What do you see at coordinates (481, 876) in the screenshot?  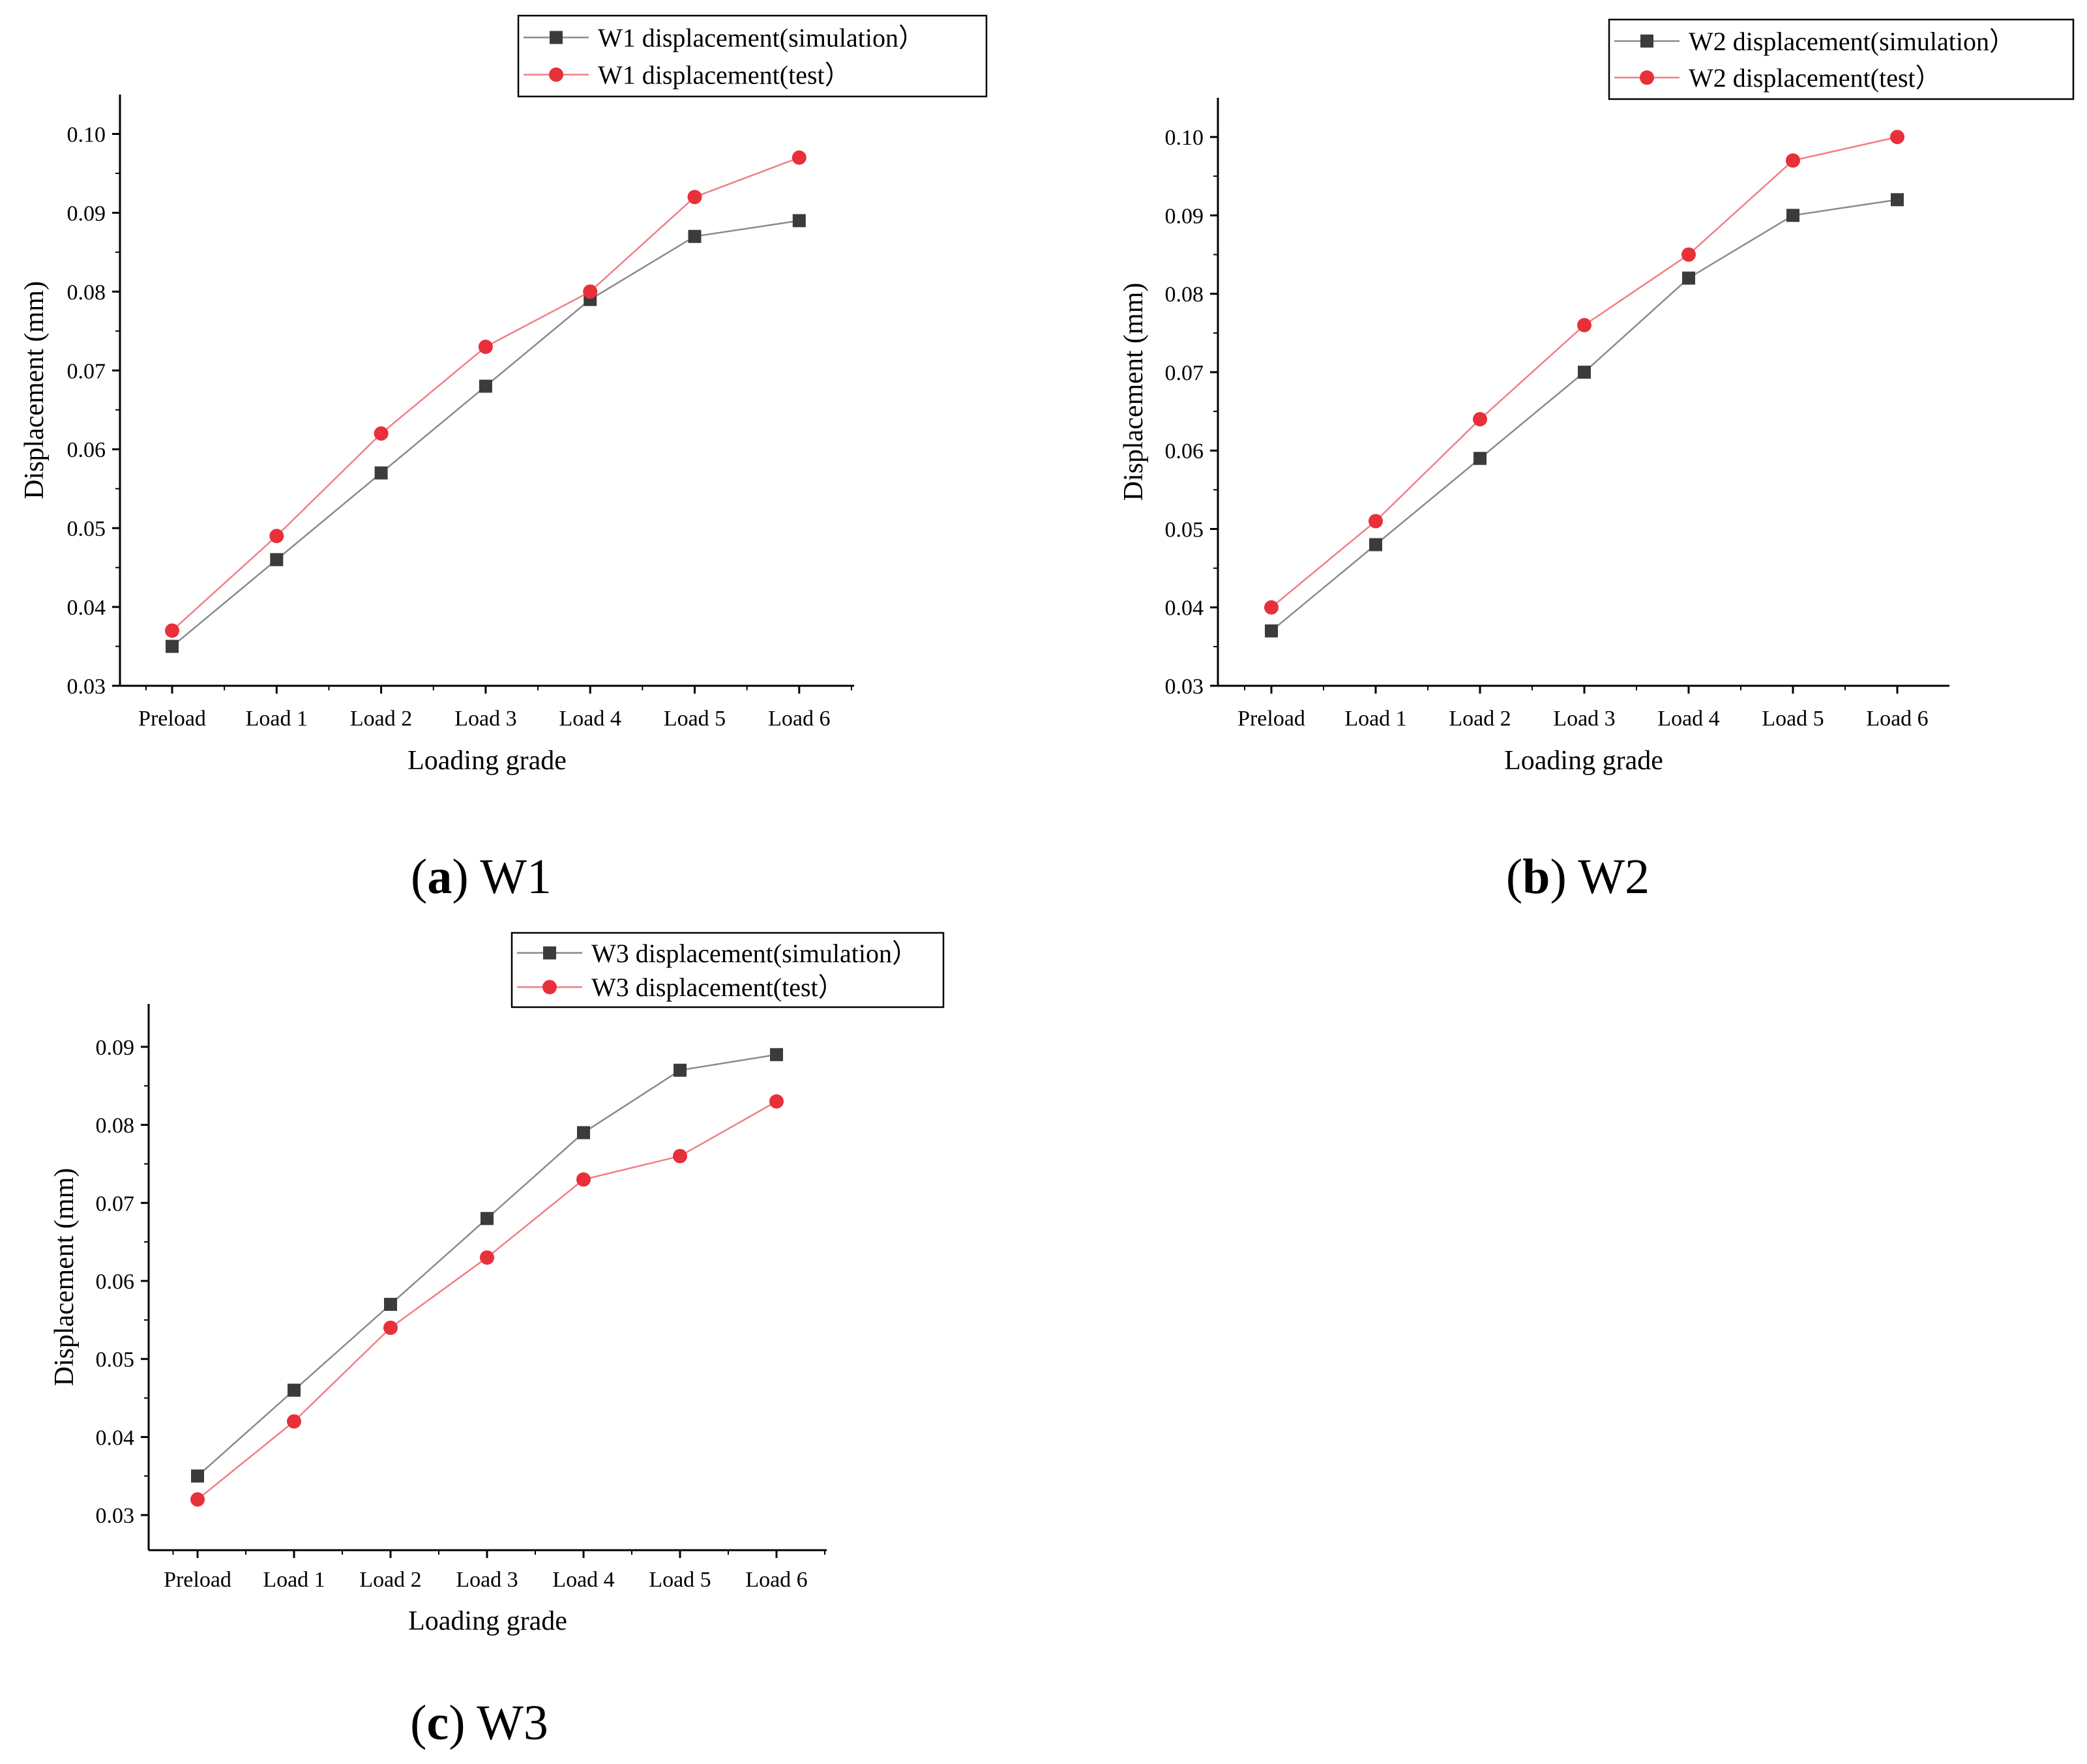 I see `panel-caption: (a) W1` at bounding box center [481, 876].